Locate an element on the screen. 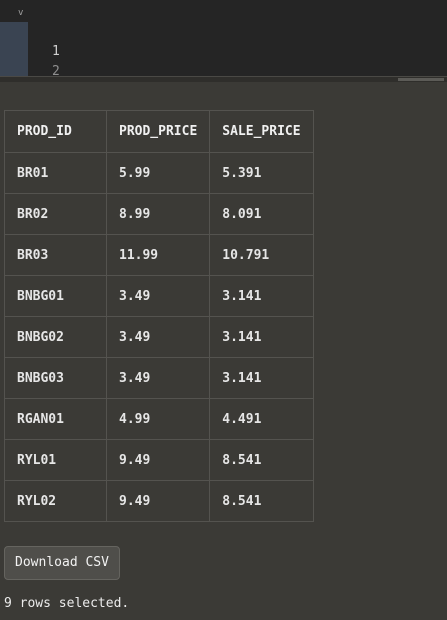 The image size is (447, 620). column-header-prod-price: PROD_PRICE is located at coordinates (158, 131).